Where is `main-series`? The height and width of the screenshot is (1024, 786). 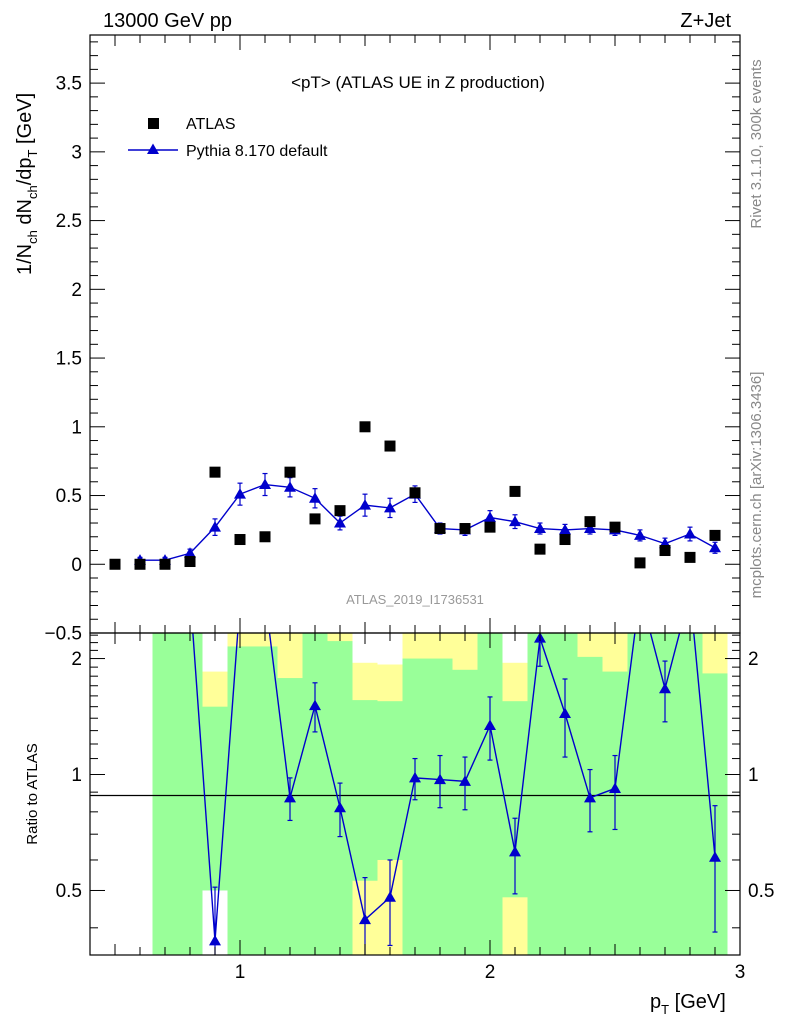
main-series is located at coordinates (415, 495).